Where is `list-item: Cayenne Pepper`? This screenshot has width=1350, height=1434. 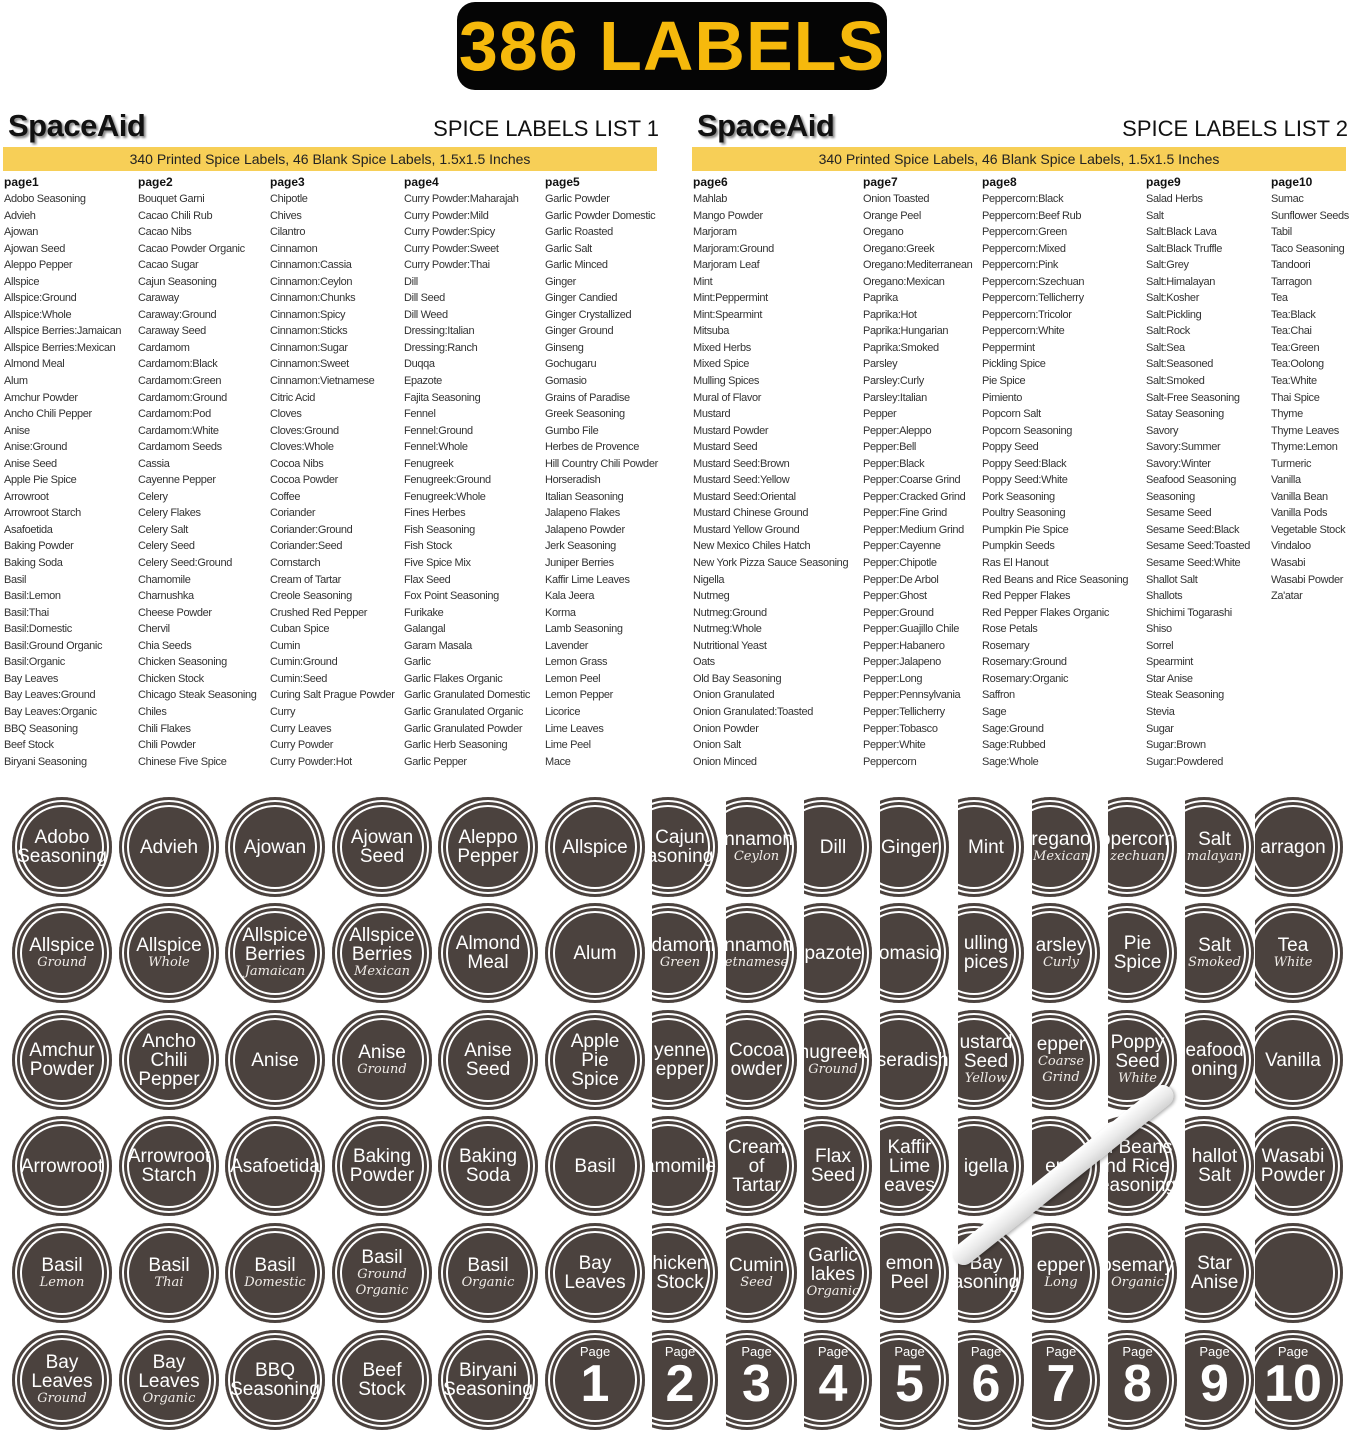 list-item: Cayenne Pepper is located at coordinates (177, 480).